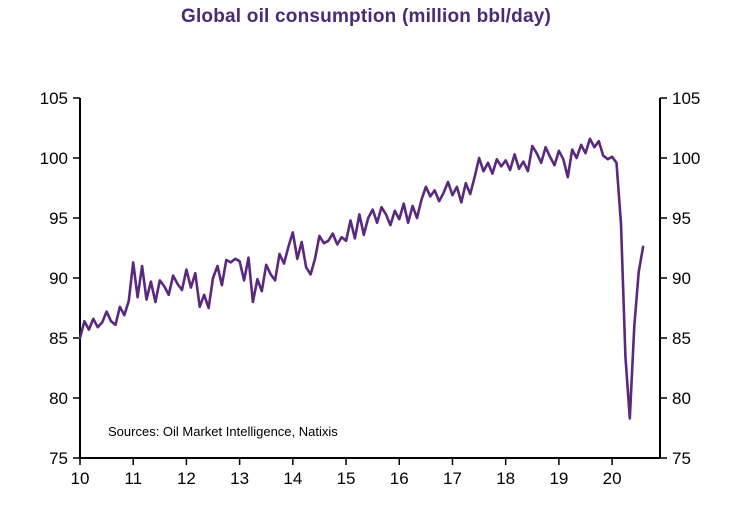  Describe the element at coordinates (612, 478) in the screenshot. I see `x-axis-tick-label: 20` at that location.